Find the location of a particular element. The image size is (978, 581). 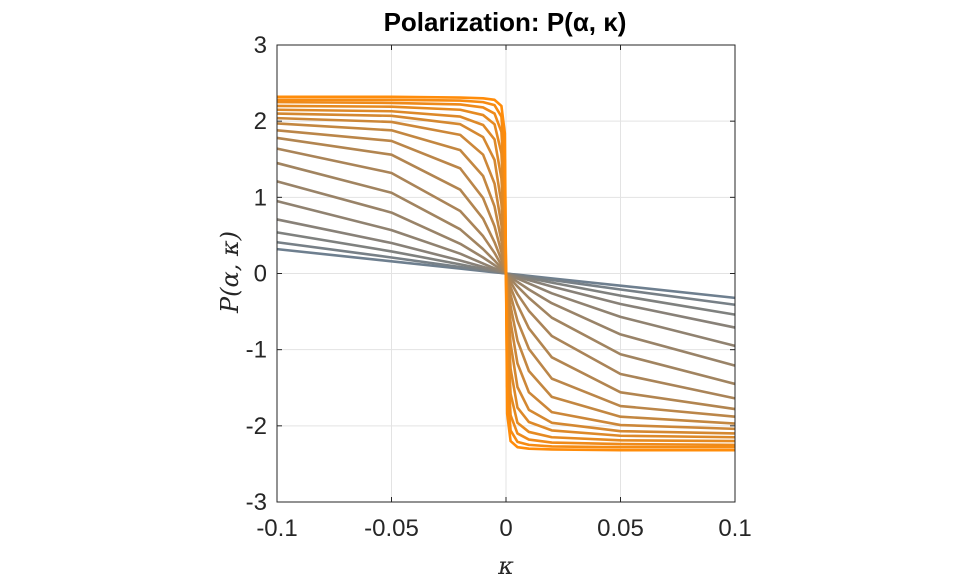

y-tick-labels: 3 2 1 0 -1 -2 -3 is located at coordinates (256, 274).